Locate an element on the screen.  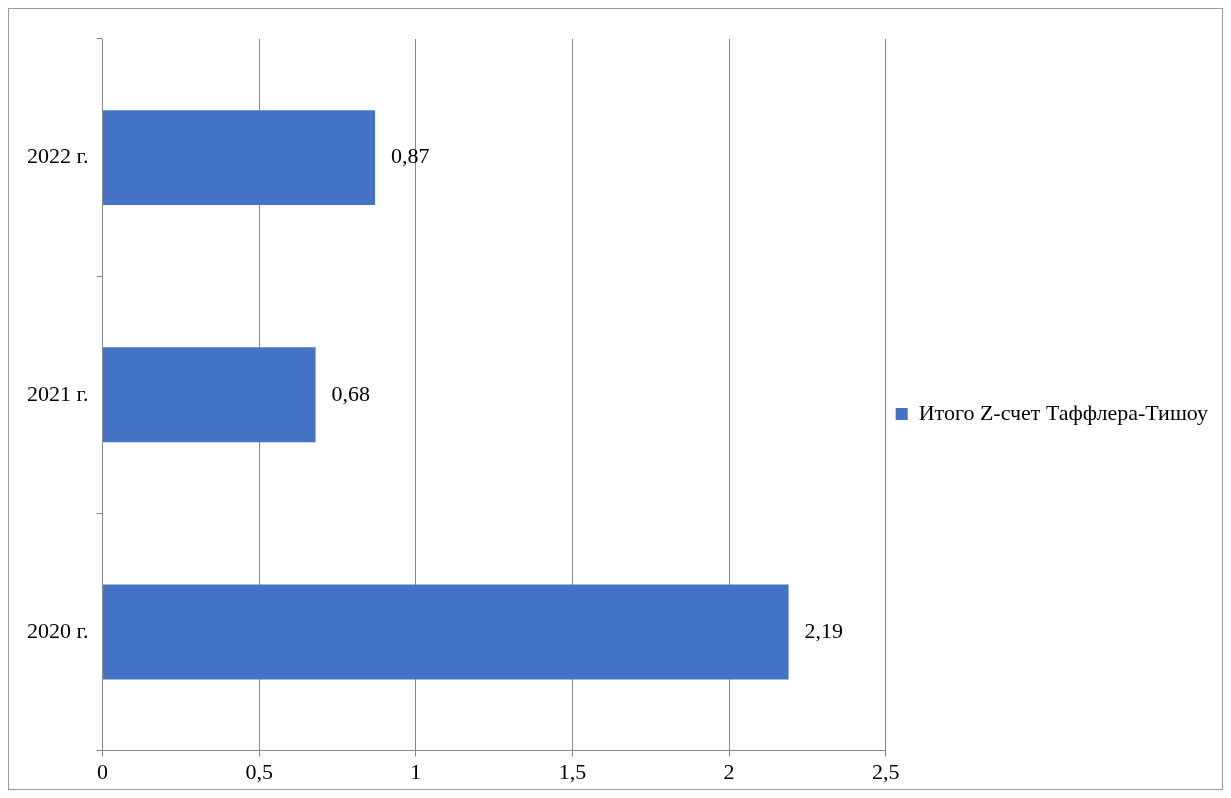
y-tick-label: 2020 г. is located at coordinates (58, 630).